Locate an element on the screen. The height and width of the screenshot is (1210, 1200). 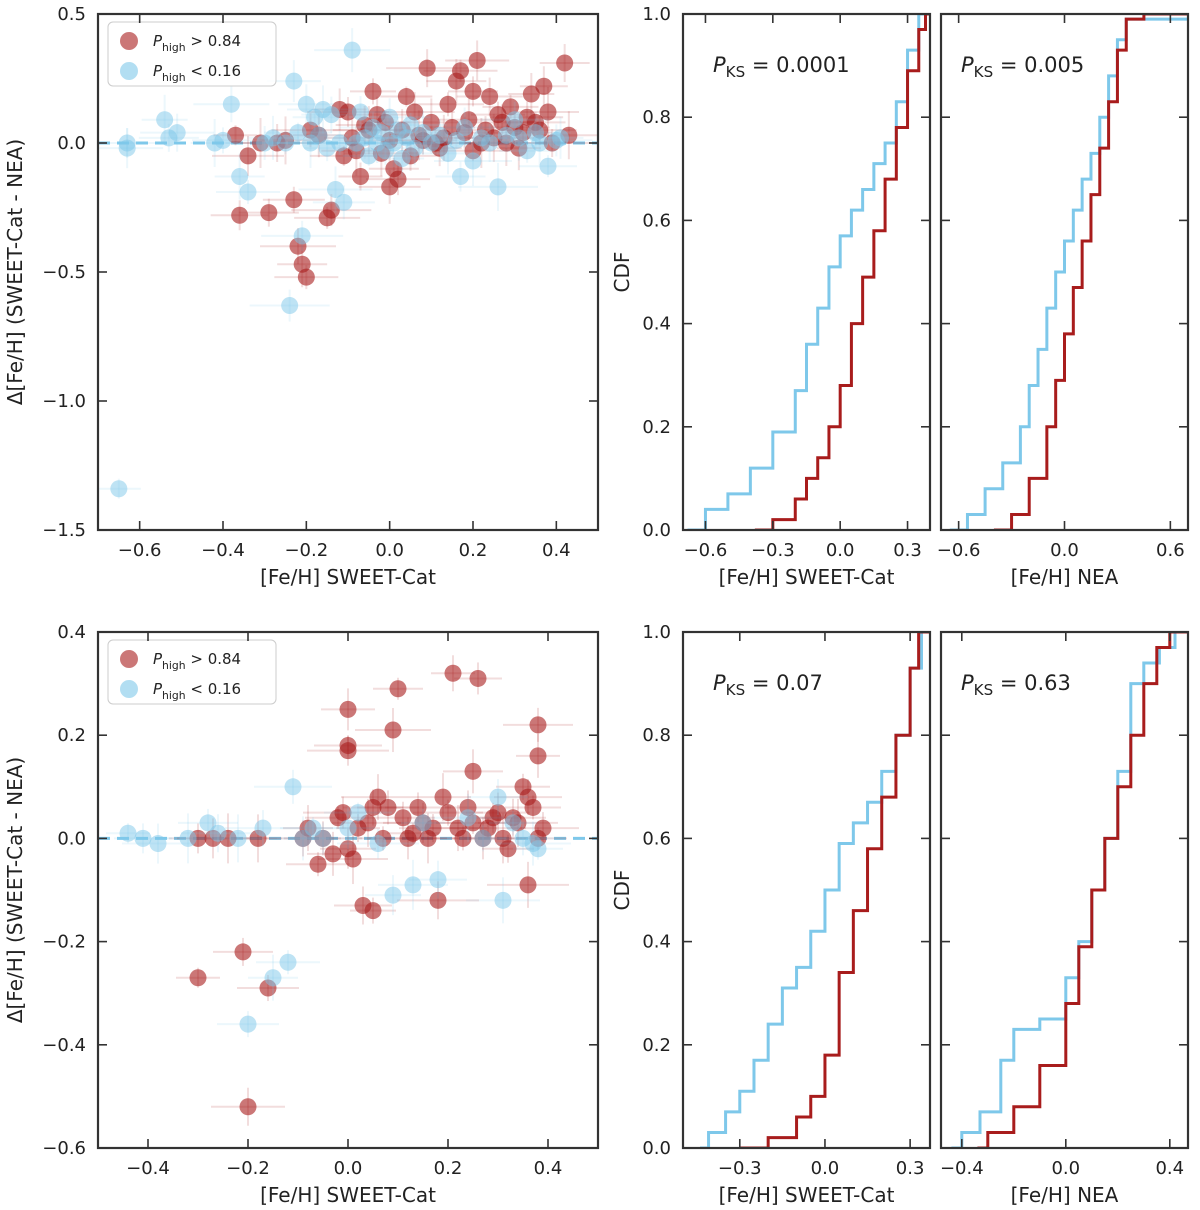
y-tick-label: −0.2 is located at coordinates (64, 942).